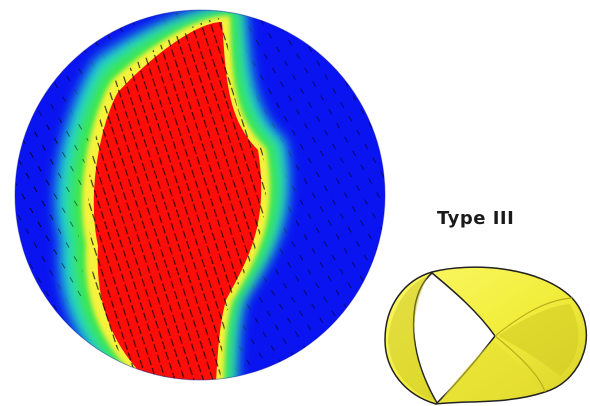  I want to click on valve-leaflet, so click(486, 335).